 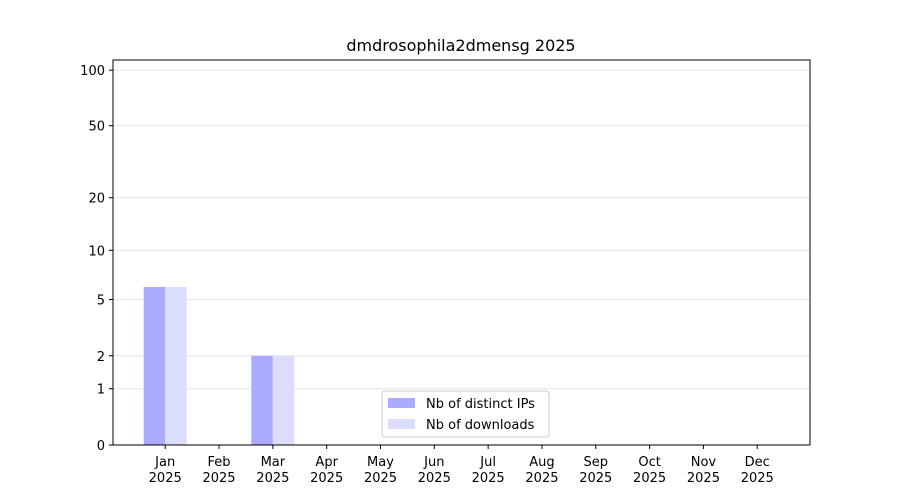 What do you see at coordinates (101, 390) in the screenshot?
I see `y-tick-label: 1` at bounding box center [101, 390].